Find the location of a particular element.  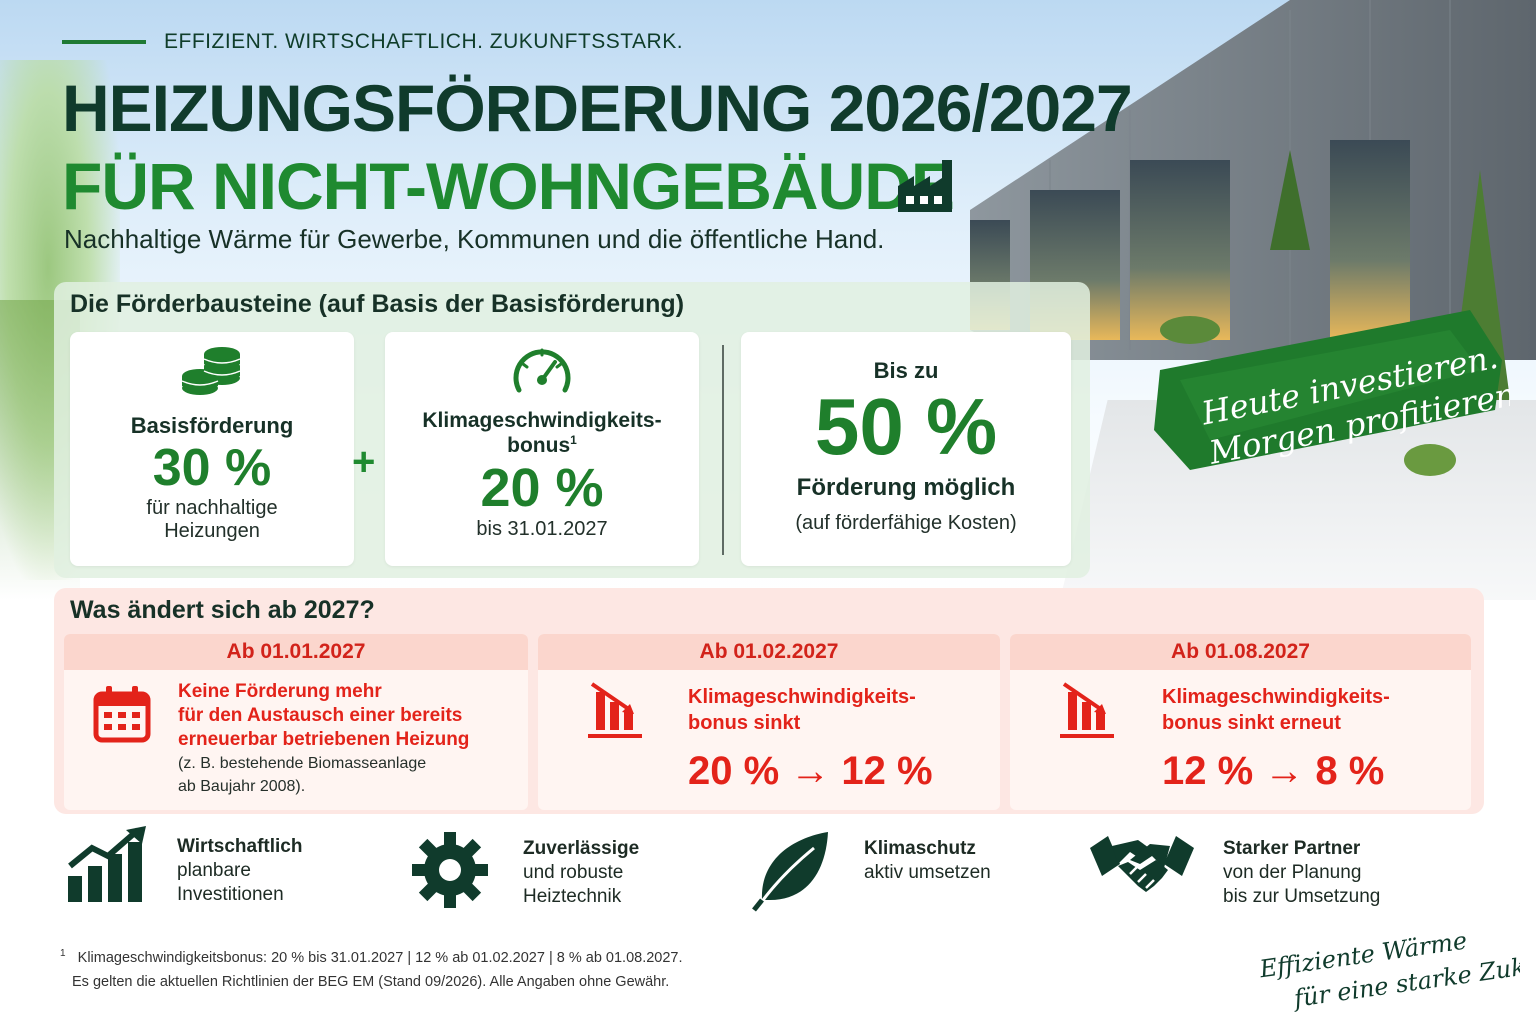

feature-line2: von der Planung is located at coordinates (1292, 872).